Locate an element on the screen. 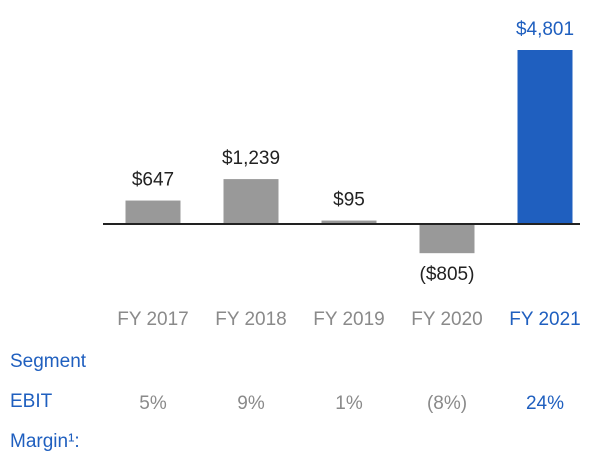  margin-row-label: Segment is located at coordinates (48, 361).